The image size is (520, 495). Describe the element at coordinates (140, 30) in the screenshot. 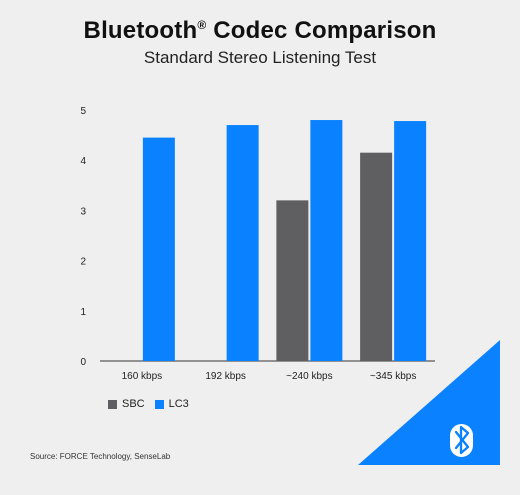

I see `title-text: Bluetooth` at that location.